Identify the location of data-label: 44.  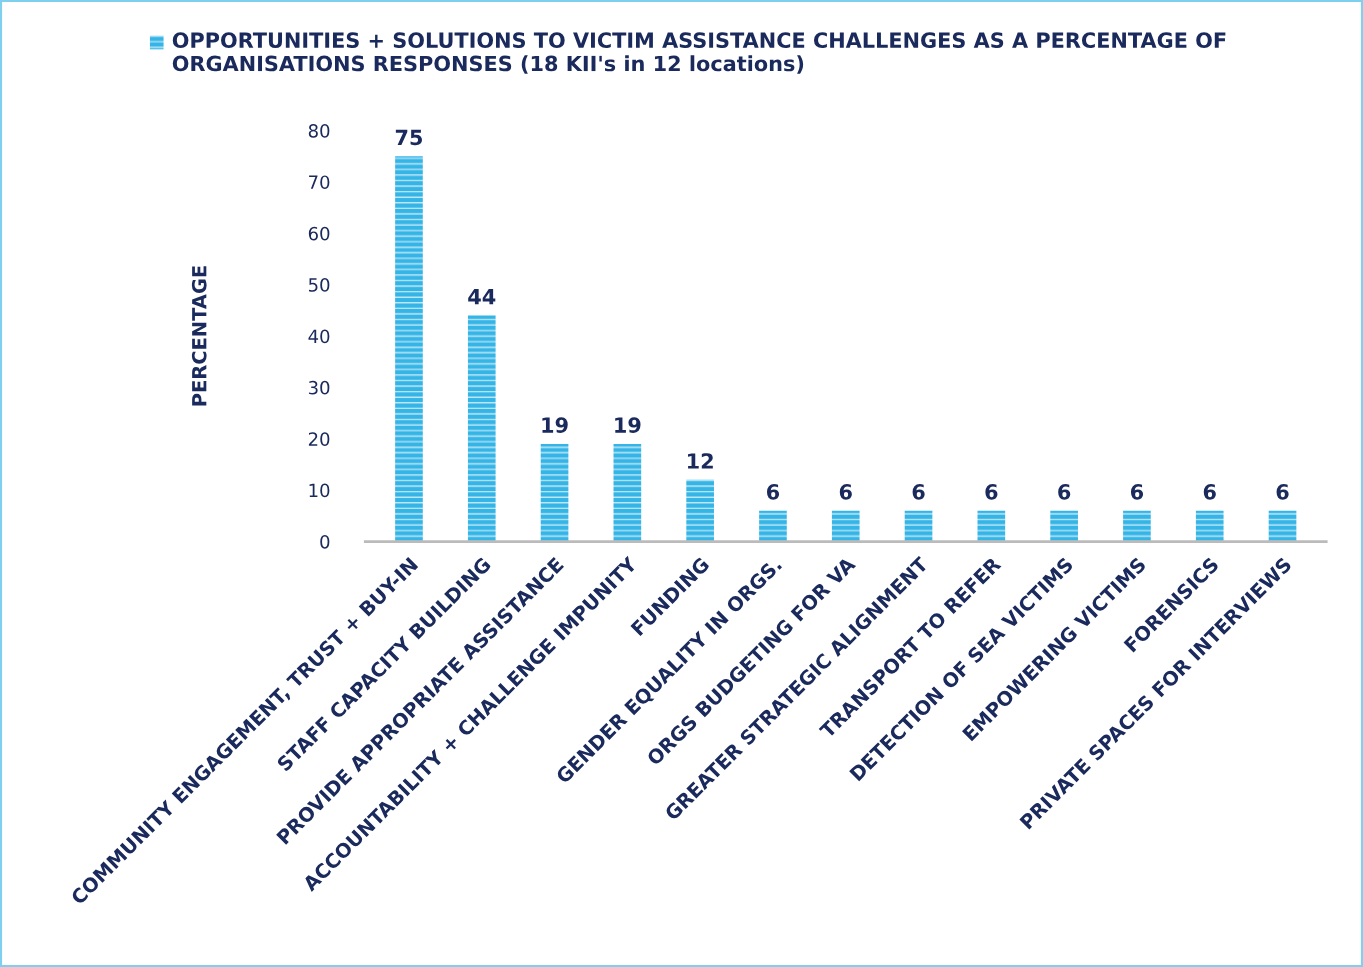
(482, 297).